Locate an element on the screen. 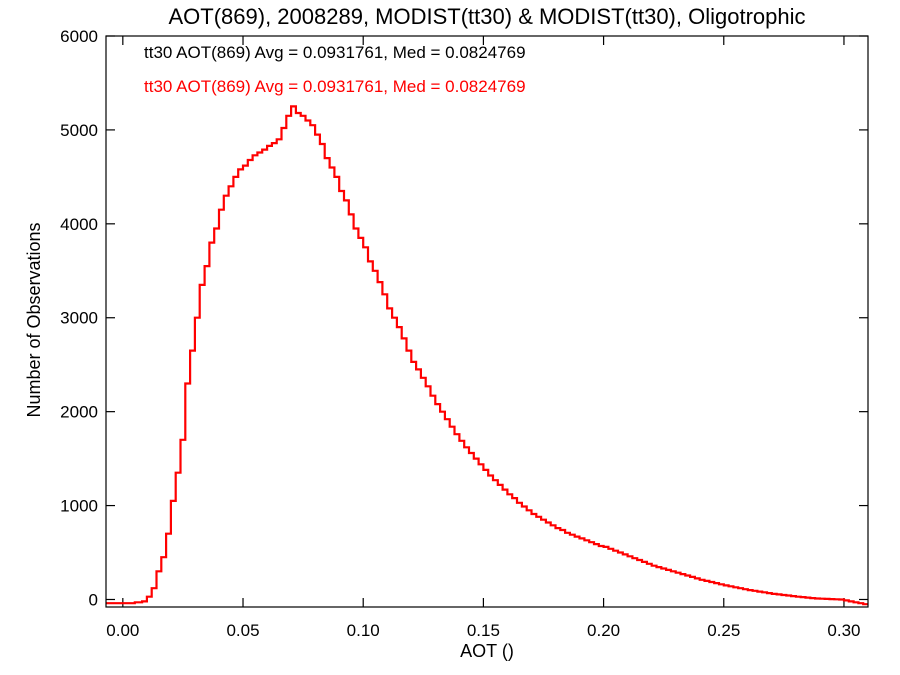 This screenshot has width=900, height=675. y-axis-label: Number of Observations is located at coordinates (34, 319).